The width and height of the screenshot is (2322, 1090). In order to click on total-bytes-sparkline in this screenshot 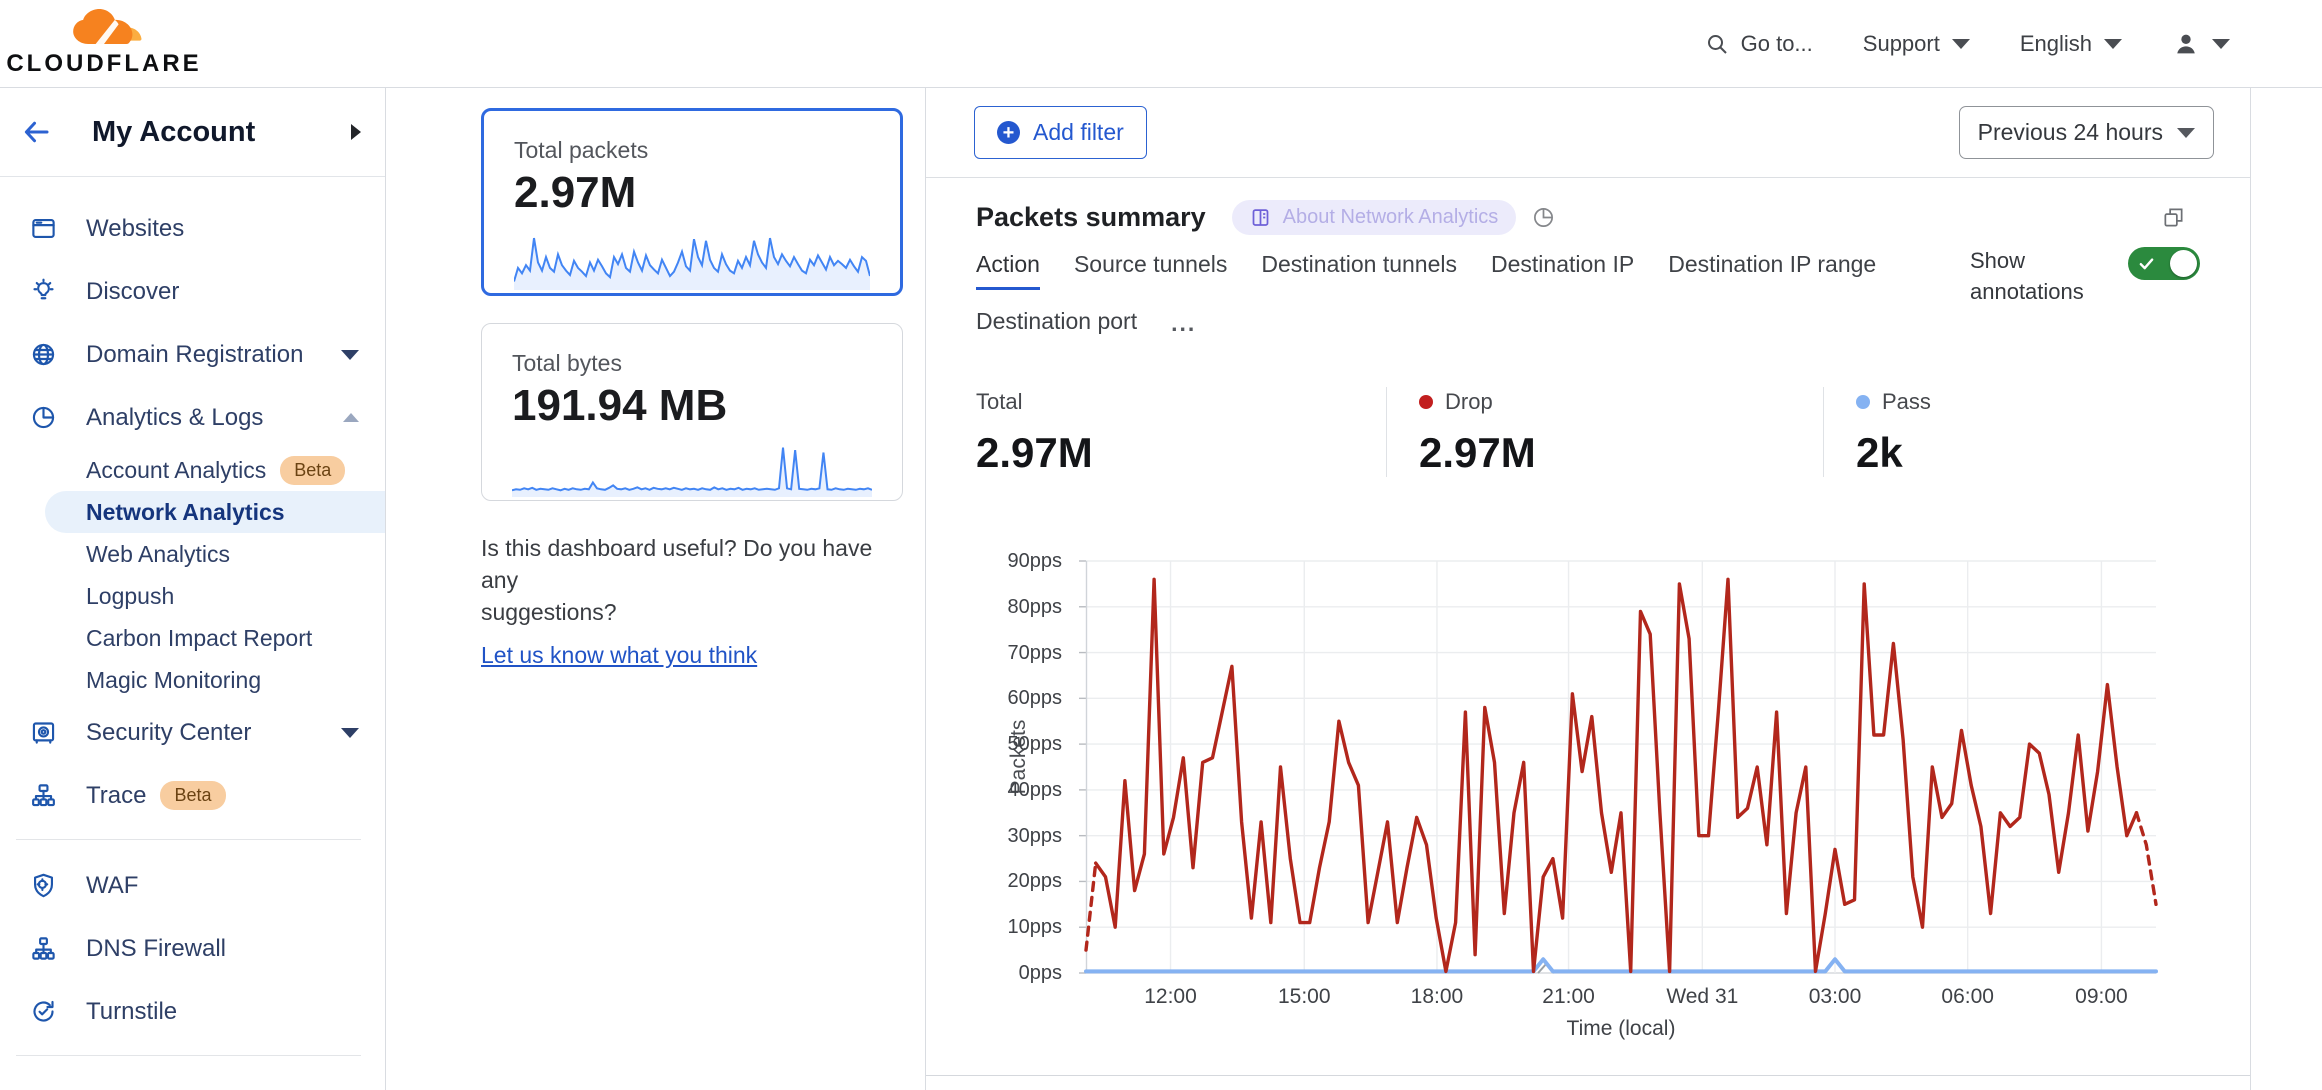, I will do `click(692, 469)`.